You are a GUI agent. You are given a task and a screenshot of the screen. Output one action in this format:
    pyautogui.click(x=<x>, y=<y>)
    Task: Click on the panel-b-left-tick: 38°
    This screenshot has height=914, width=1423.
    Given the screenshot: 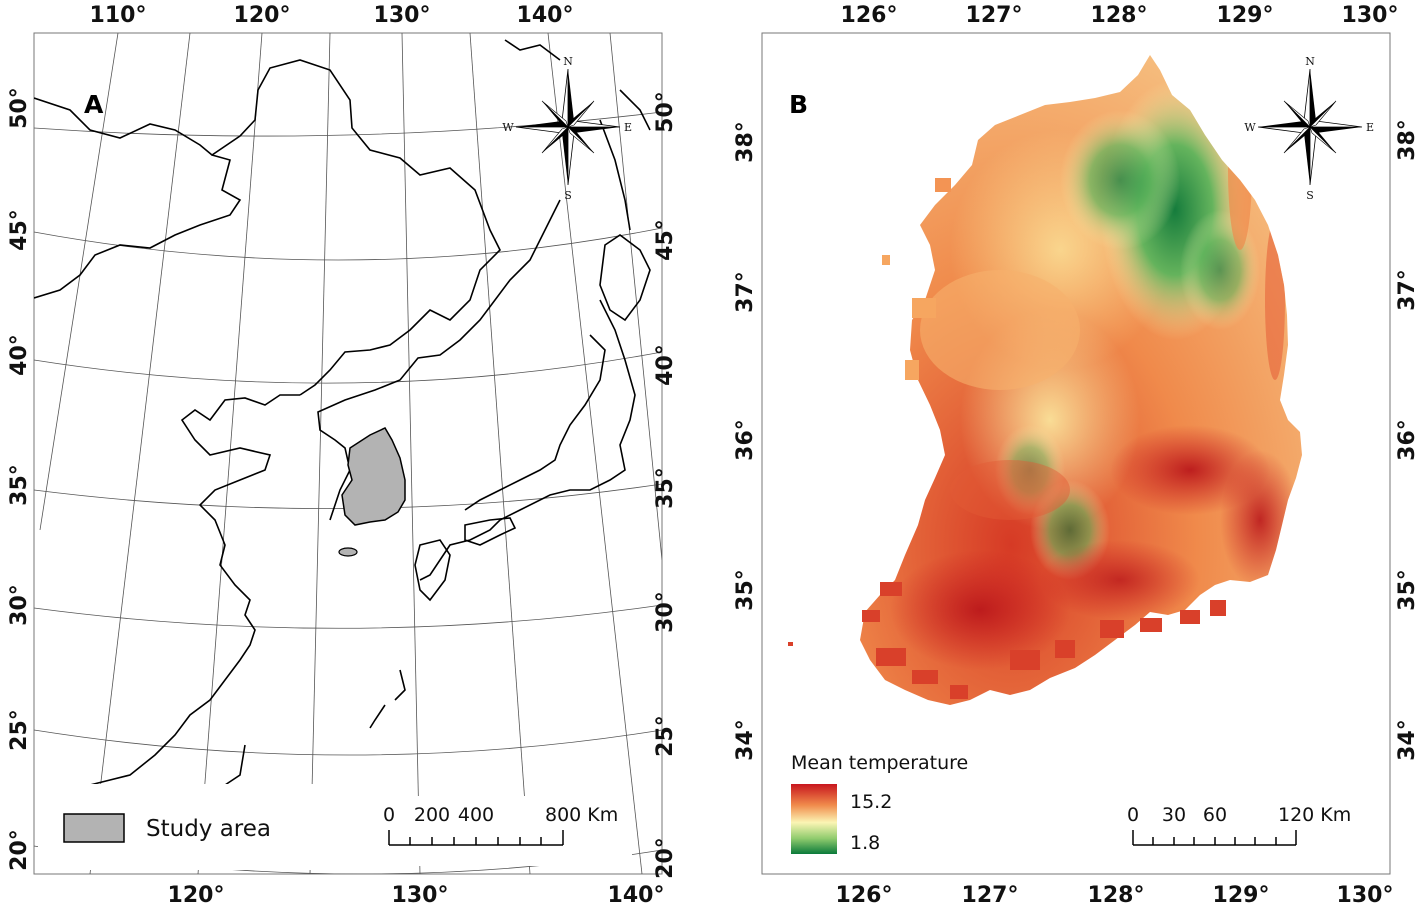 What is the action you would take?
    pyautogui.click(x=745, y=142)
    